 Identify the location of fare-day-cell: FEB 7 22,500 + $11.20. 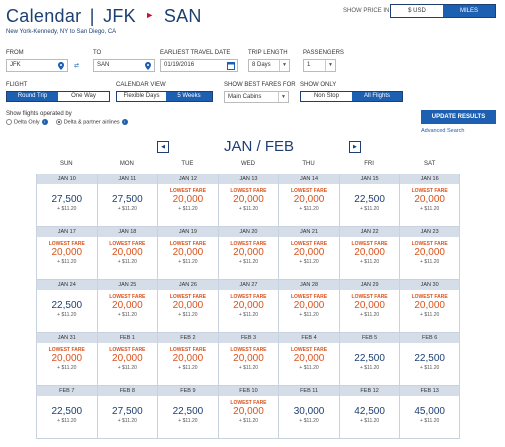
(66, 412).